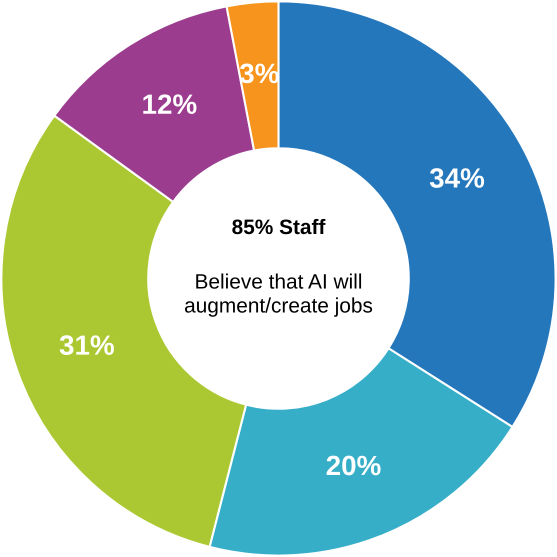 The height and width of the screenshot is (557, 557). I want to click on data-label: 31%, so click(87, 345).